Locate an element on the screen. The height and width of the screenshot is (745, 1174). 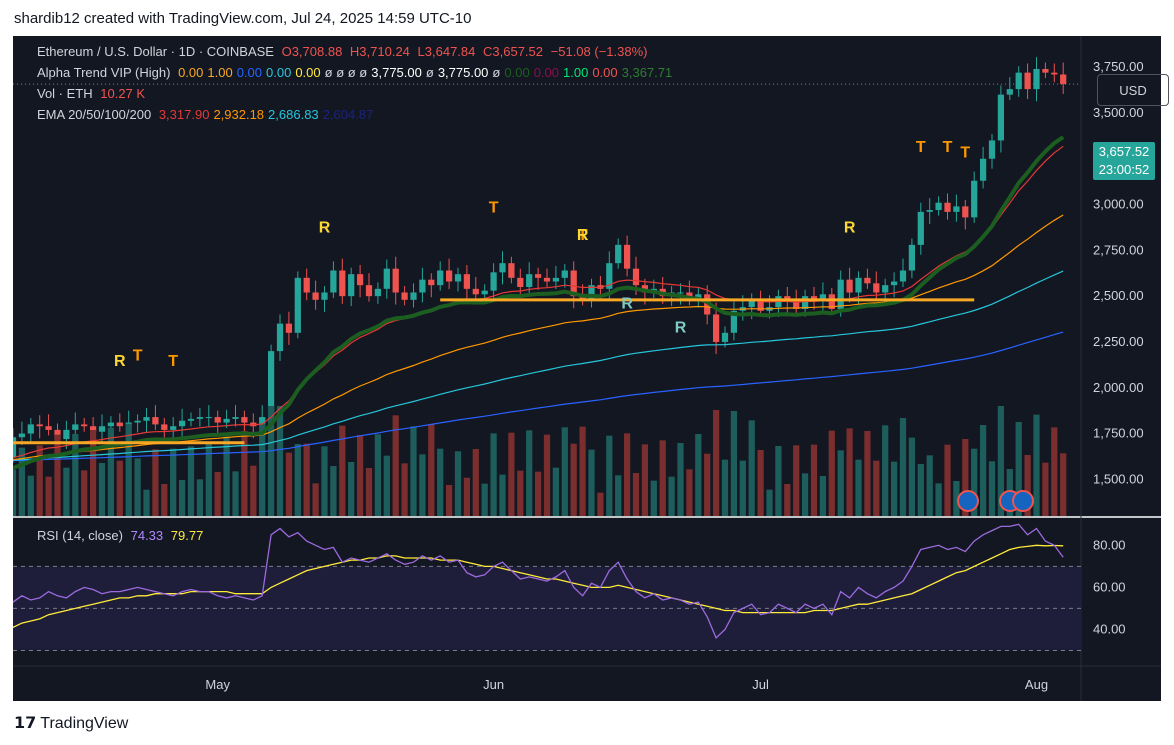
legend-close: C3,657.52 is located at coordinates (513, 51).